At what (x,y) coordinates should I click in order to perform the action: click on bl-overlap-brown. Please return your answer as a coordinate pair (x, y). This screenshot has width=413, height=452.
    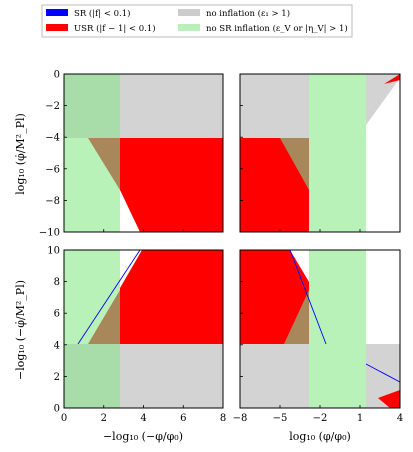
    Looking at the image, I should click on (104, 317).